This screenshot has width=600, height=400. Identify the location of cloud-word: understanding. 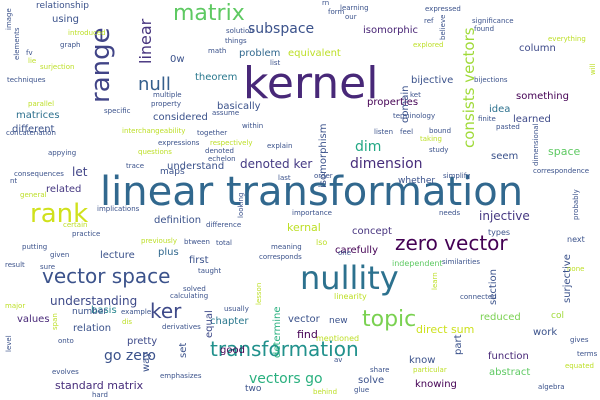
(94, 301).